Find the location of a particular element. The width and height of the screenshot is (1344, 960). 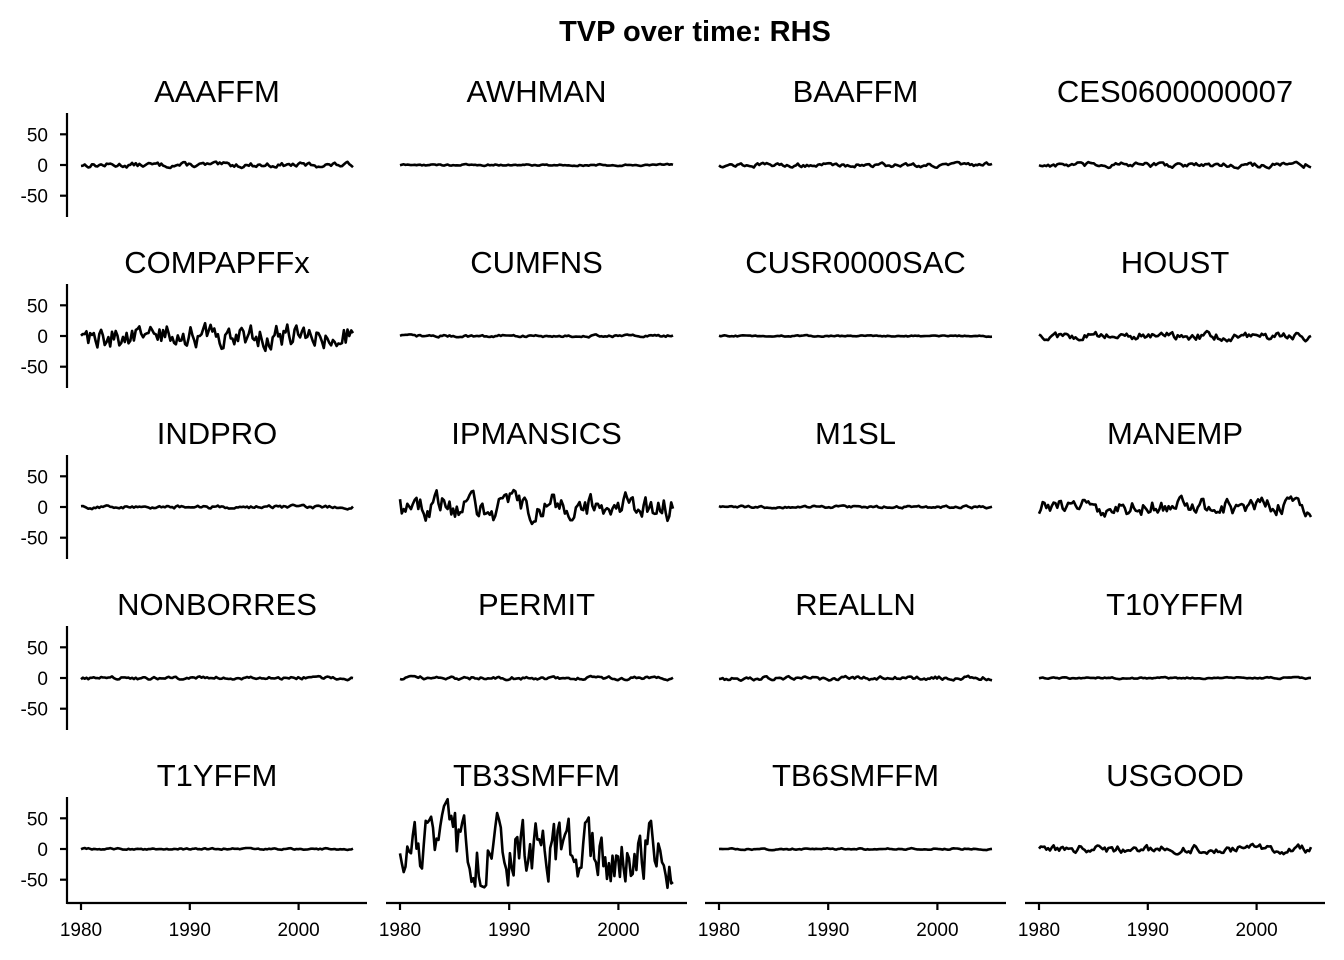

facet-title: M1SL is located at coordinates (855, 433).